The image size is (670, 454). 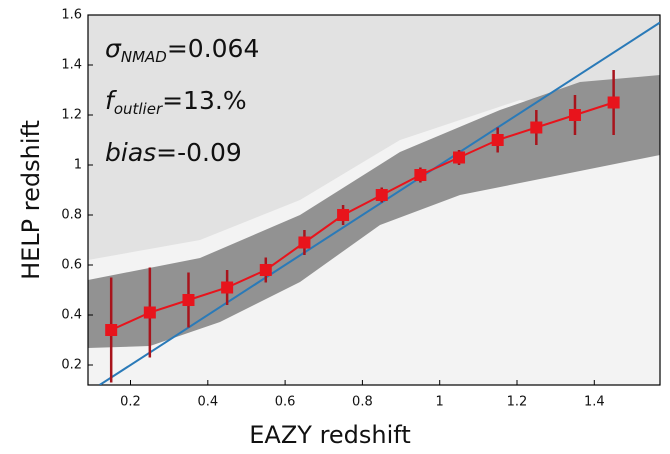 What do you see at coordinates (594, 402) in the screenshot?
I see `x-tick-label: 1.4` at bounding box center [594, 402].